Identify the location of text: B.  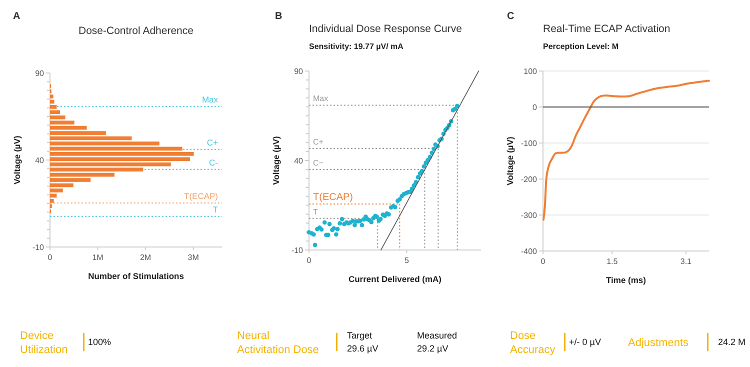
(278, 16).